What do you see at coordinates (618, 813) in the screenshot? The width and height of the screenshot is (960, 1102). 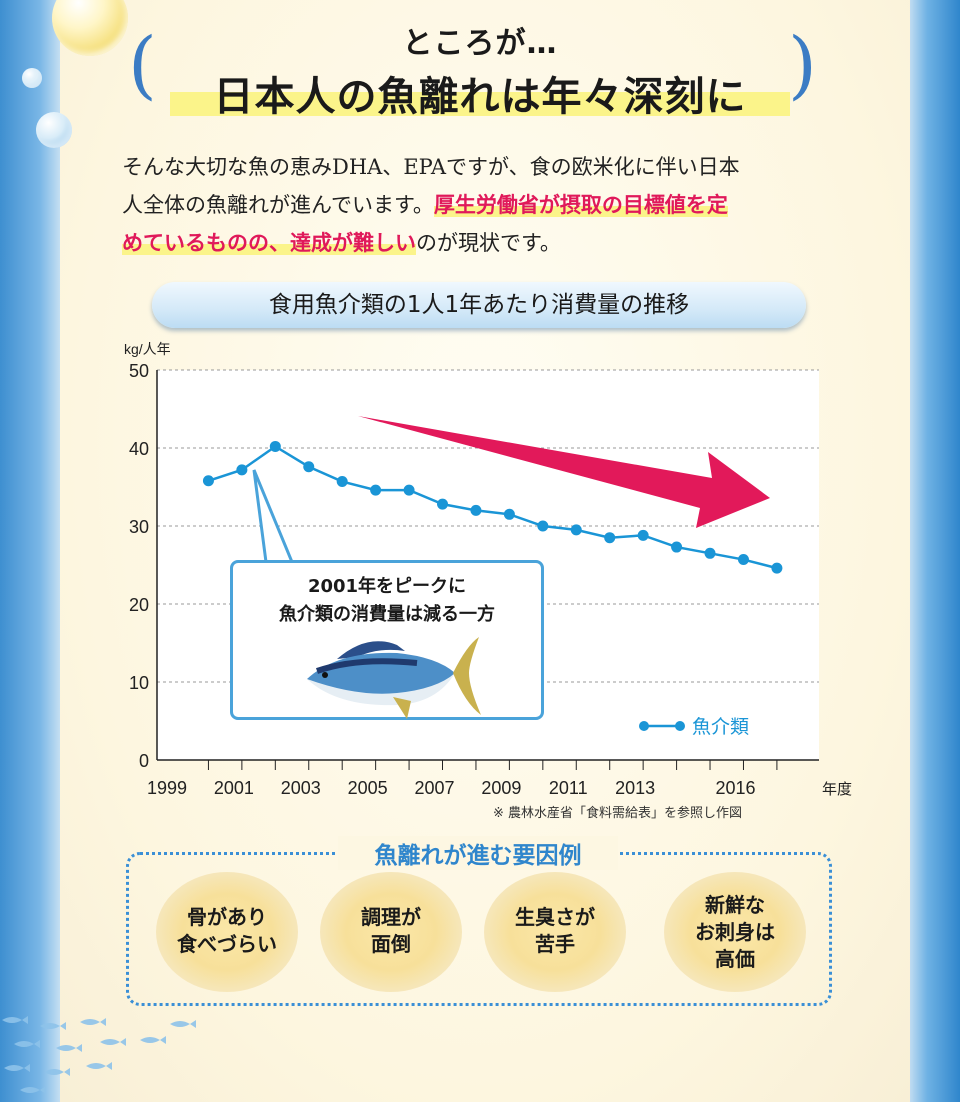 I see `data-source-note: ※ 農林水産省「食料需給表」を参照し作図` at bounding box center [618, 813].